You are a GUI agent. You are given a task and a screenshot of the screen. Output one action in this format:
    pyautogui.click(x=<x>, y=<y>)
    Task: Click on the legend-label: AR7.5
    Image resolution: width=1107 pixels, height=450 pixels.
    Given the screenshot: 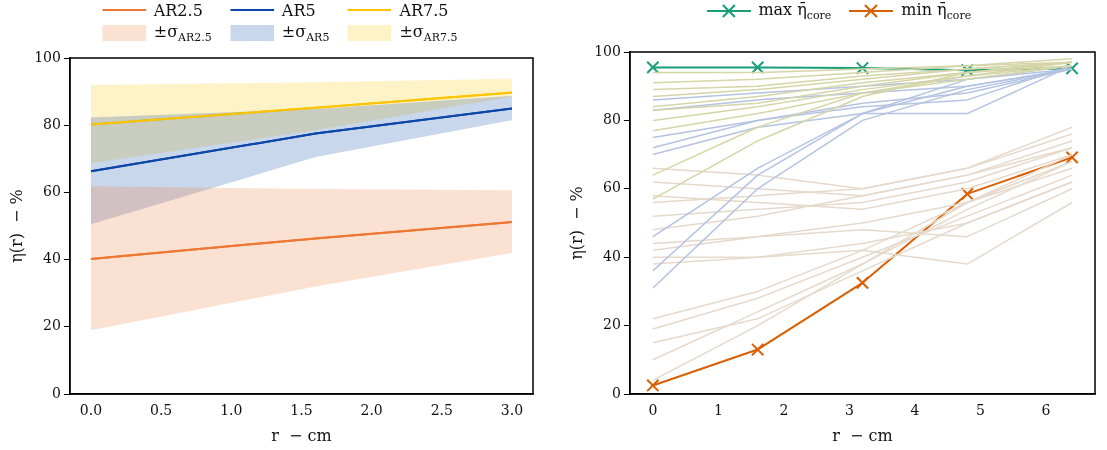 What is the action you would take?
    pyautogui.click(x=424, y=10)
    